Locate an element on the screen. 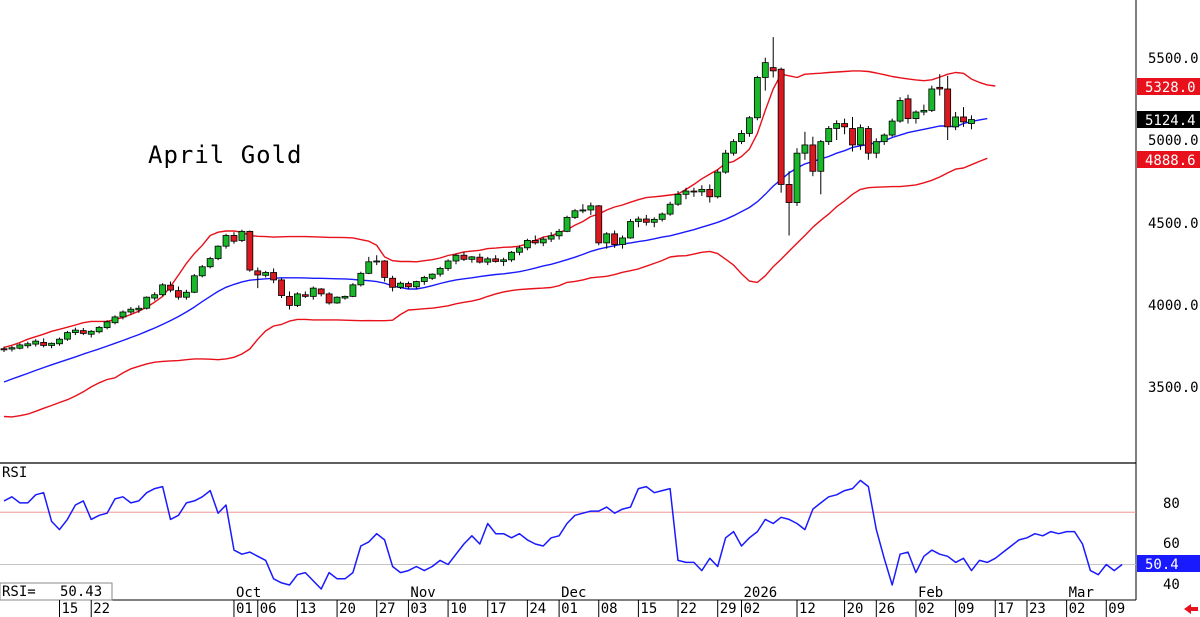 The width and height of the screenshot is (1200, 617). date-tick-label: 17 is located at coordinates (498, 609).